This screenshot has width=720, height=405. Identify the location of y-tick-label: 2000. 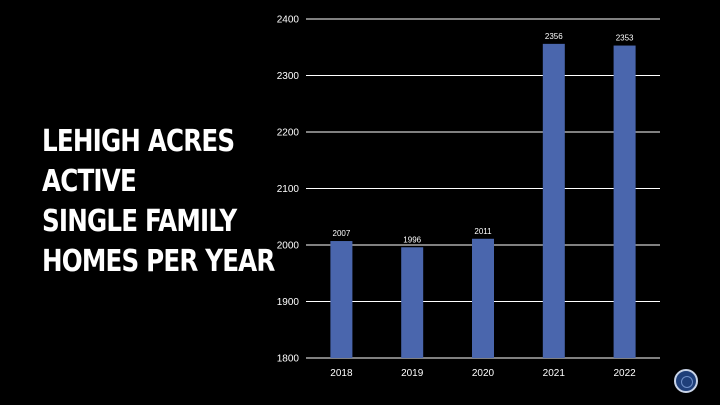
(288, 246).